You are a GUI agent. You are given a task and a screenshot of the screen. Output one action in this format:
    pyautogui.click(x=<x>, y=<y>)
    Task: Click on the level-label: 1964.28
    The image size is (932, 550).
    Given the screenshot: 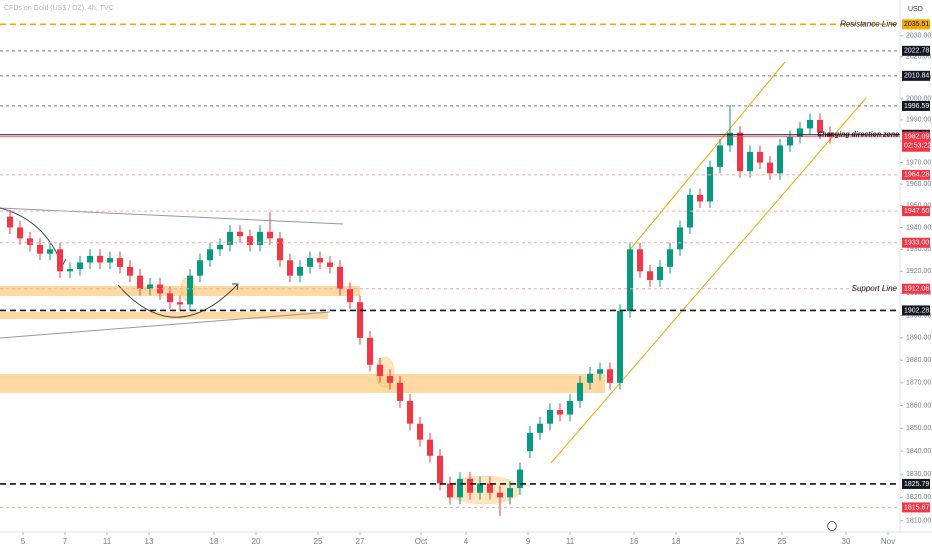 What is the action you would take?
    pyautogui.click(x=916, y=175)
    